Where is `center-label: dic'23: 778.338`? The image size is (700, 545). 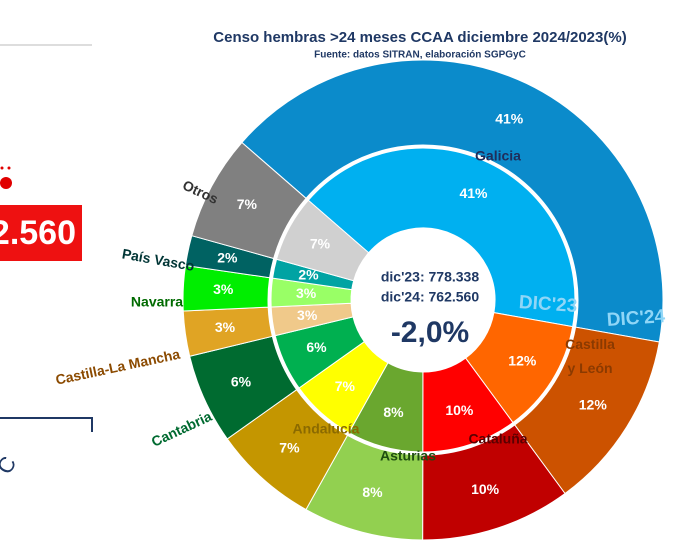
center-label: dic'23: 778.338 is located at coordinates (430, 277).